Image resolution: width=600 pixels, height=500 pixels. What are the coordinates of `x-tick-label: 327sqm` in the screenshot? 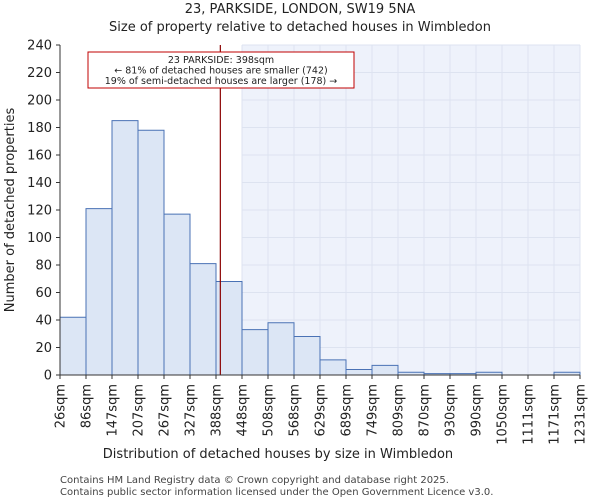 It's located at (191, 410).